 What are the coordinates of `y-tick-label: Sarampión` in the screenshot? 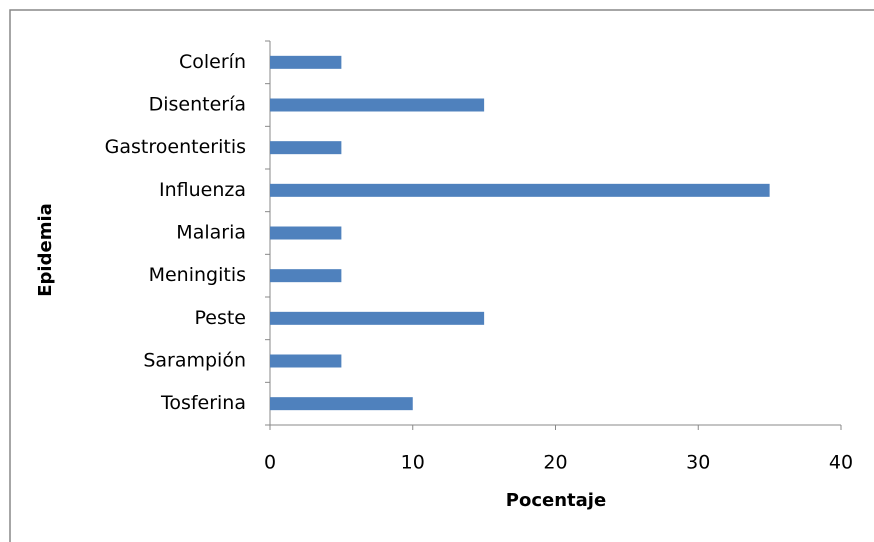 It's located at (194, 361).